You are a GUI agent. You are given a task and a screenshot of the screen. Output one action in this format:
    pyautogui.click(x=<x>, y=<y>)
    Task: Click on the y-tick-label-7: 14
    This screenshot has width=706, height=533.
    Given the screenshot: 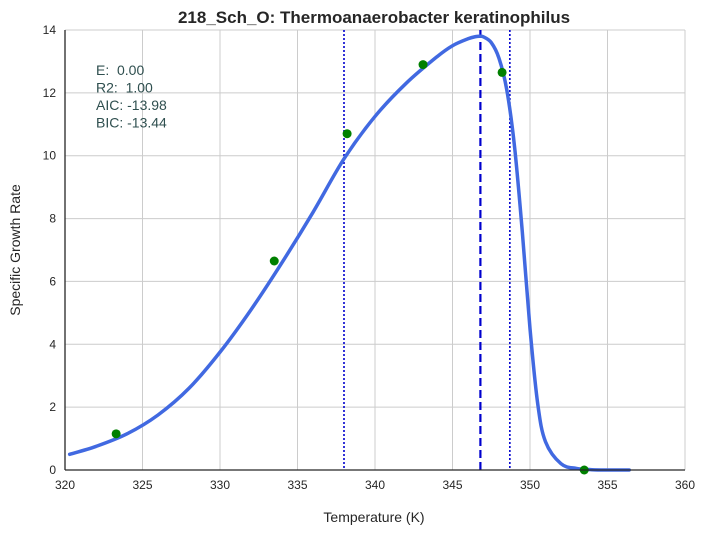 What is the action you would take?
    pyautogui.click(x=50, y=30)
    